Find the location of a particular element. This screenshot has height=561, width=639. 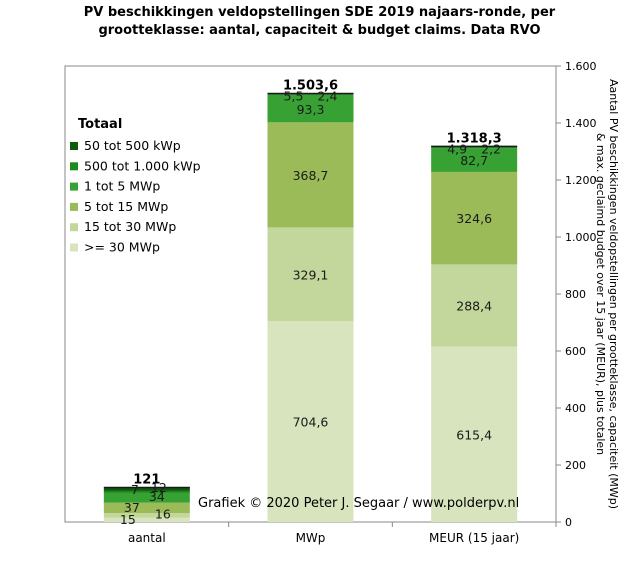

segment-value-label: 5,5 is located at coordinates (294, 95).